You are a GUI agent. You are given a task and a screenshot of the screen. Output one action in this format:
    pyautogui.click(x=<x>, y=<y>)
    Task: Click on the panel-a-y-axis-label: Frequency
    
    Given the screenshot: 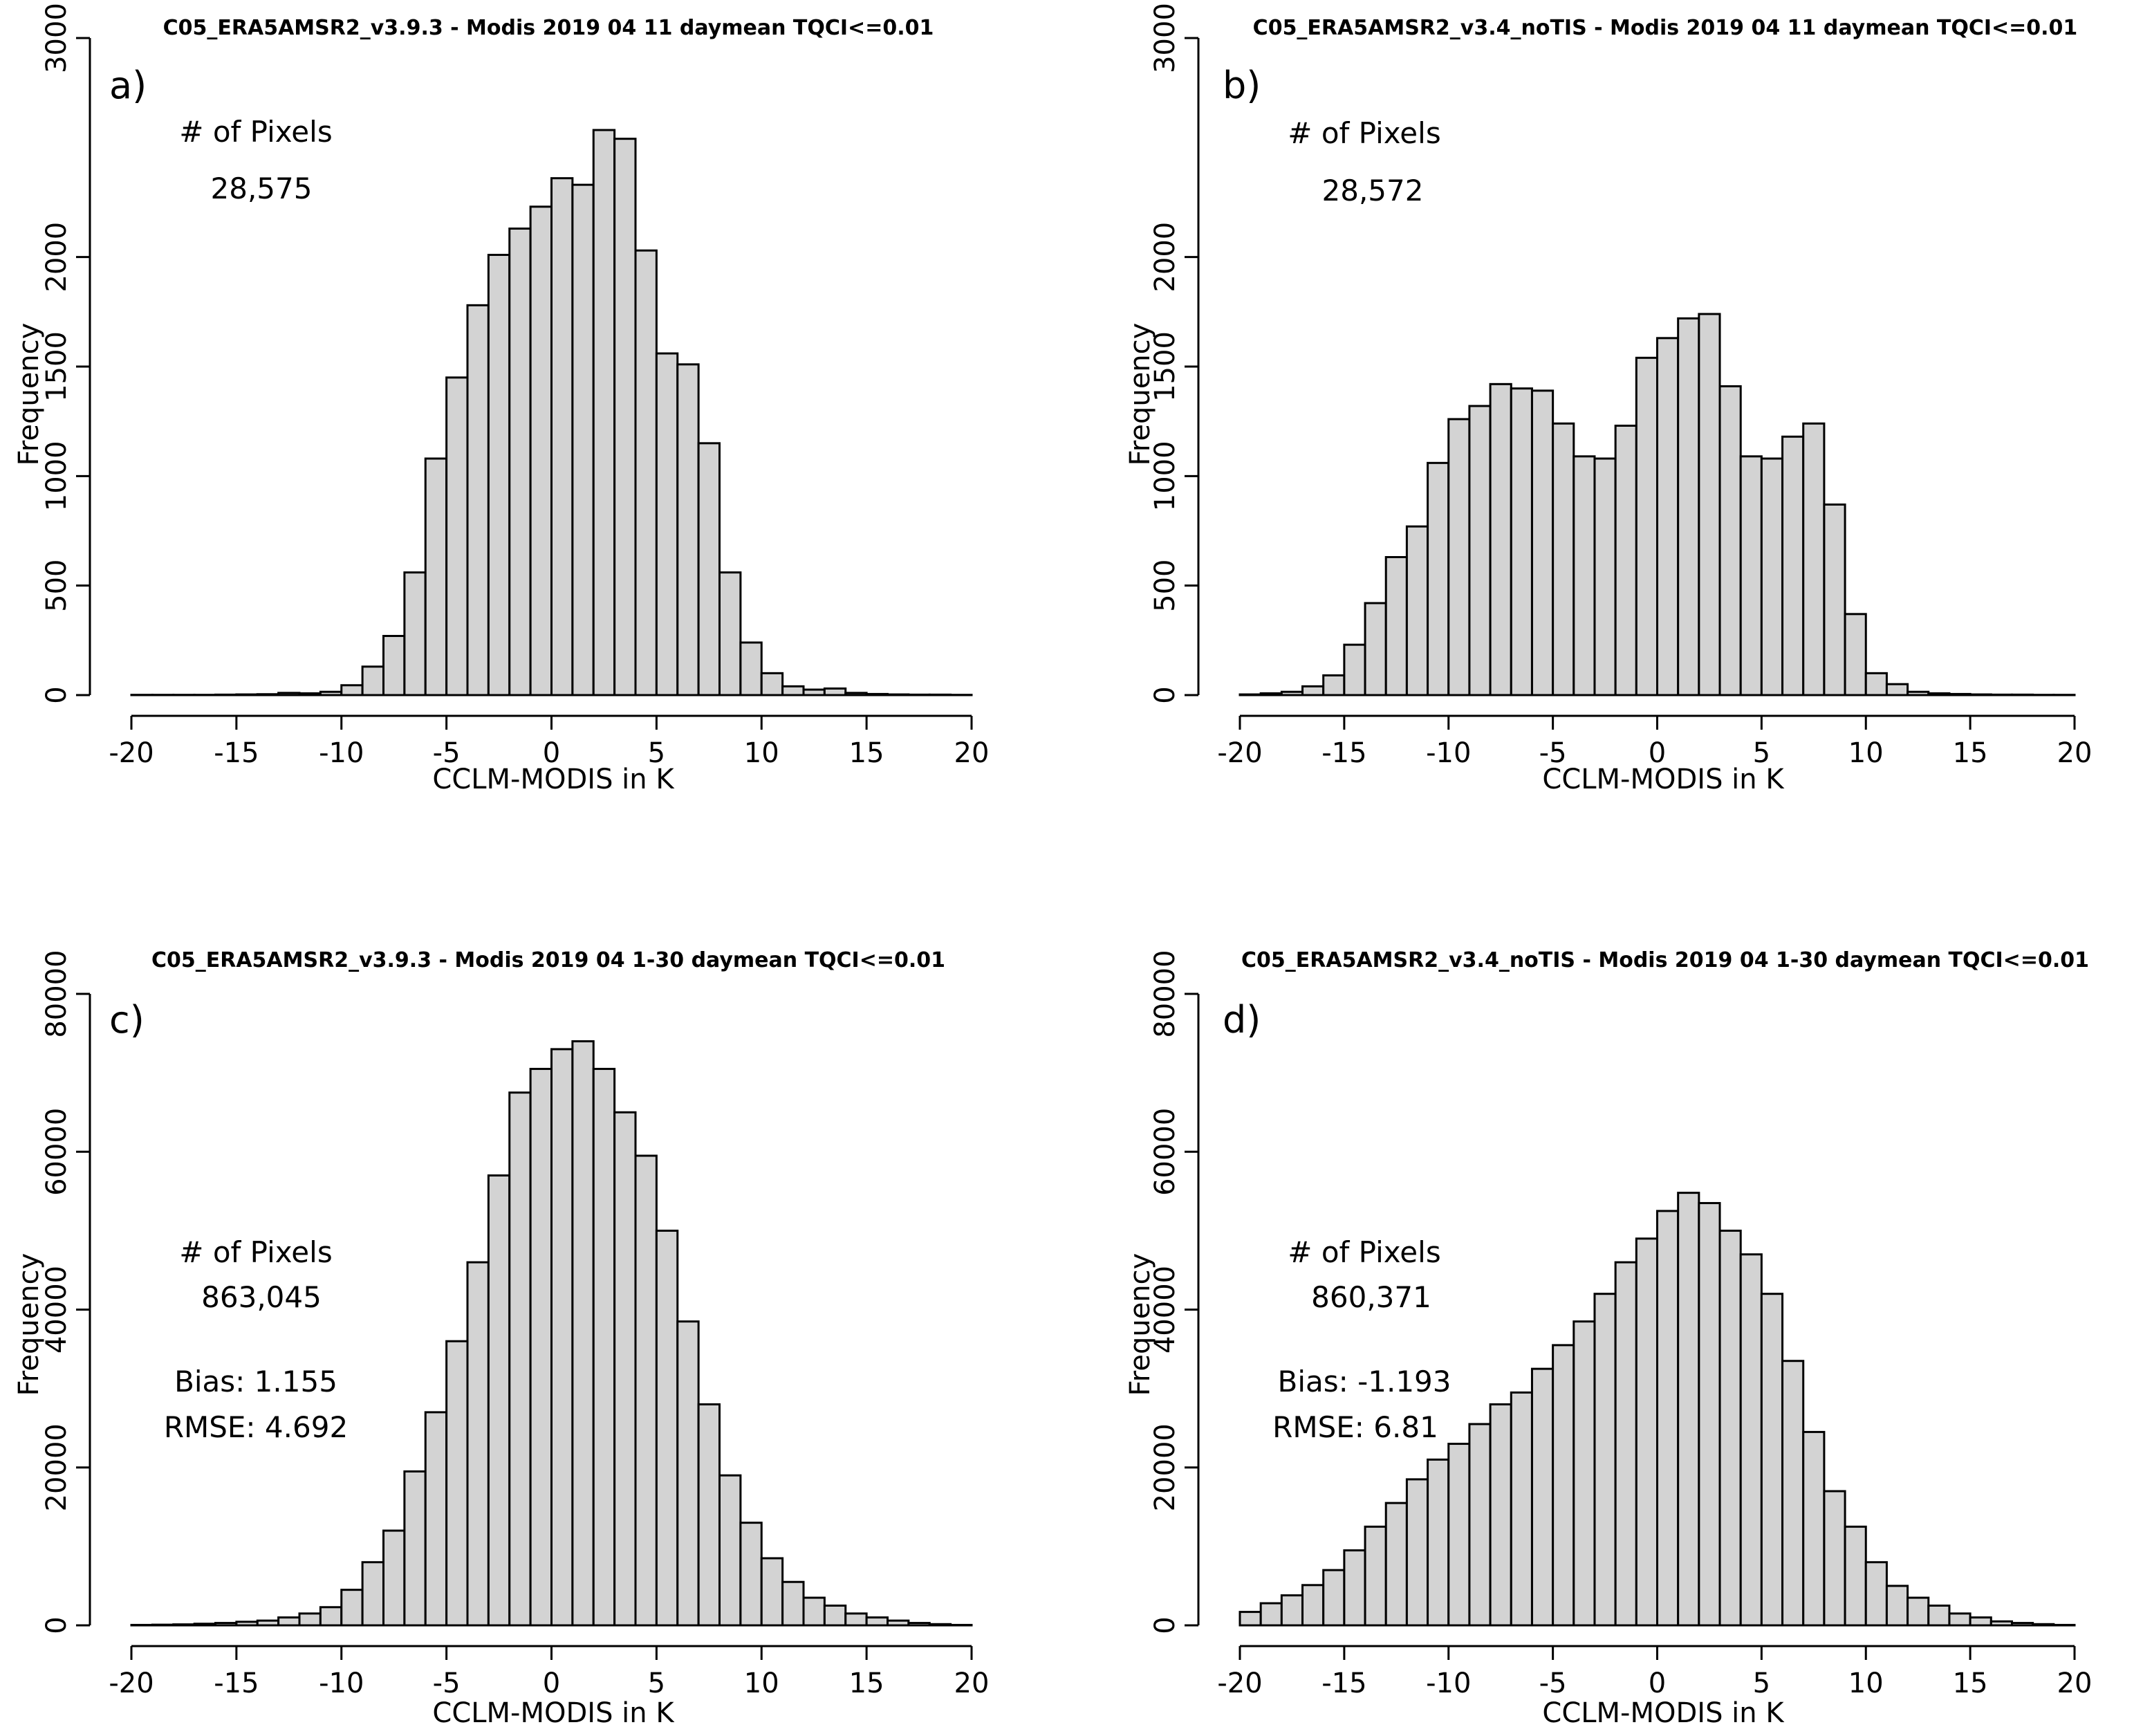 What is the action you would take?
    pyautogui.click(x=29, y=394)
    